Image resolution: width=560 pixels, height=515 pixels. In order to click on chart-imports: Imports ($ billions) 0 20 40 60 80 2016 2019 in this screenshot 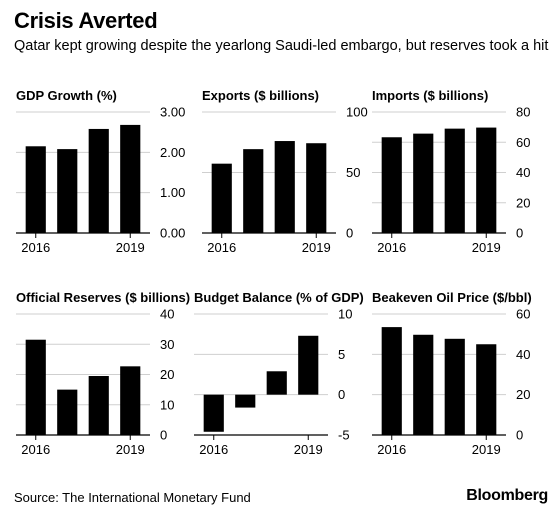, I will do `click(455, 175)`.